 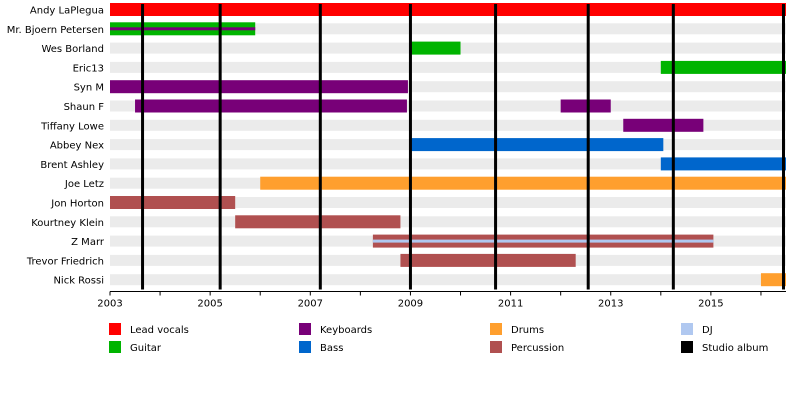 I want to click on member-name-label: Shaun F, so click(x=84, y=107).